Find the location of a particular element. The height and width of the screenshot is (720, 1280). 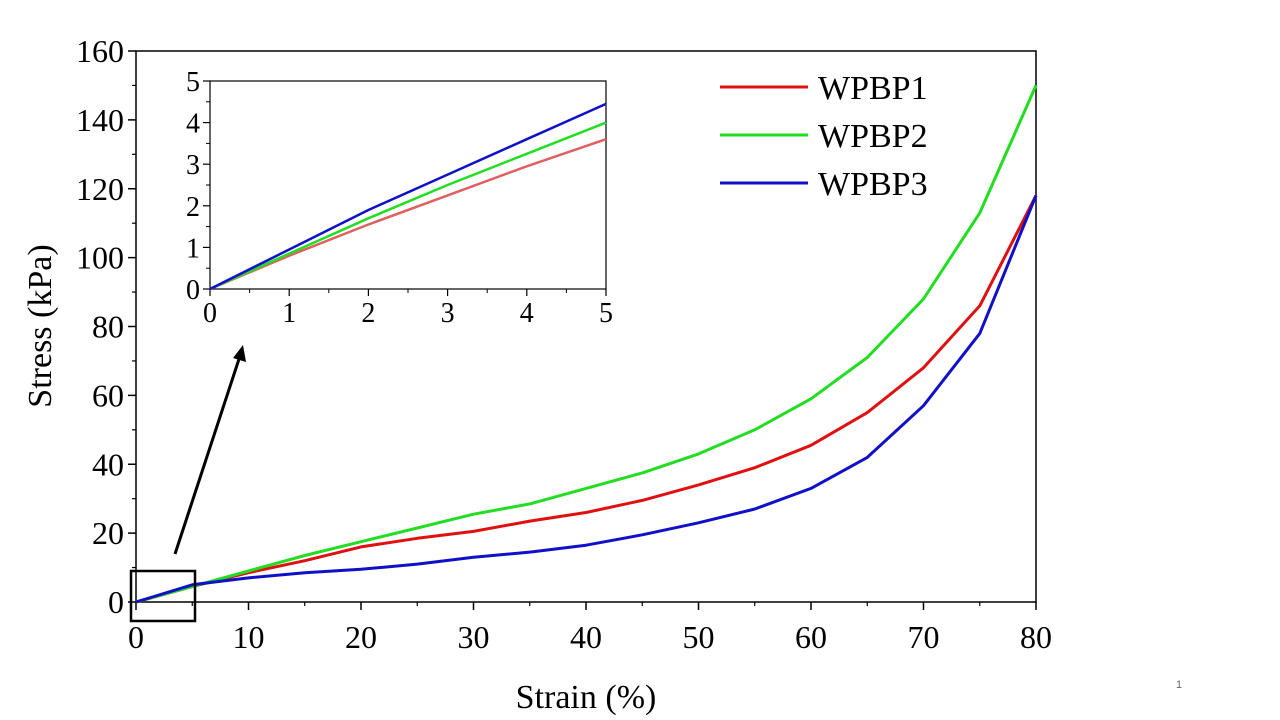

y-tick-label: 20 is located at coordinates (108, 533).